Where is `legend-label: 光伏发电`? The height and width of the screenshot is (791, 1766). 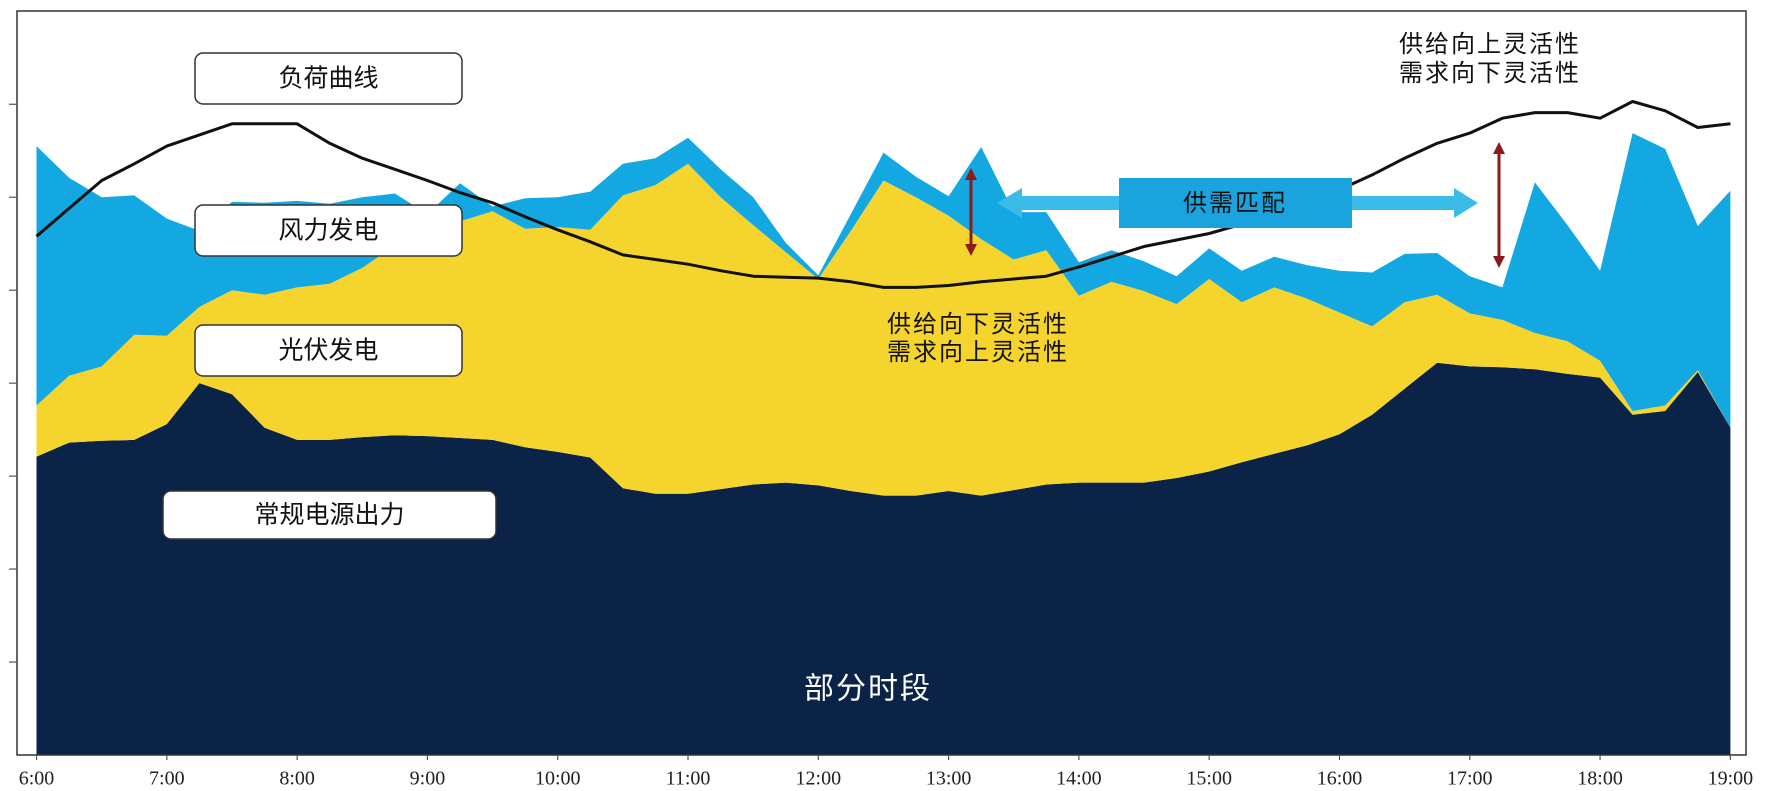 legend-label: 光伏发电 is located at coordinates (328, 350).